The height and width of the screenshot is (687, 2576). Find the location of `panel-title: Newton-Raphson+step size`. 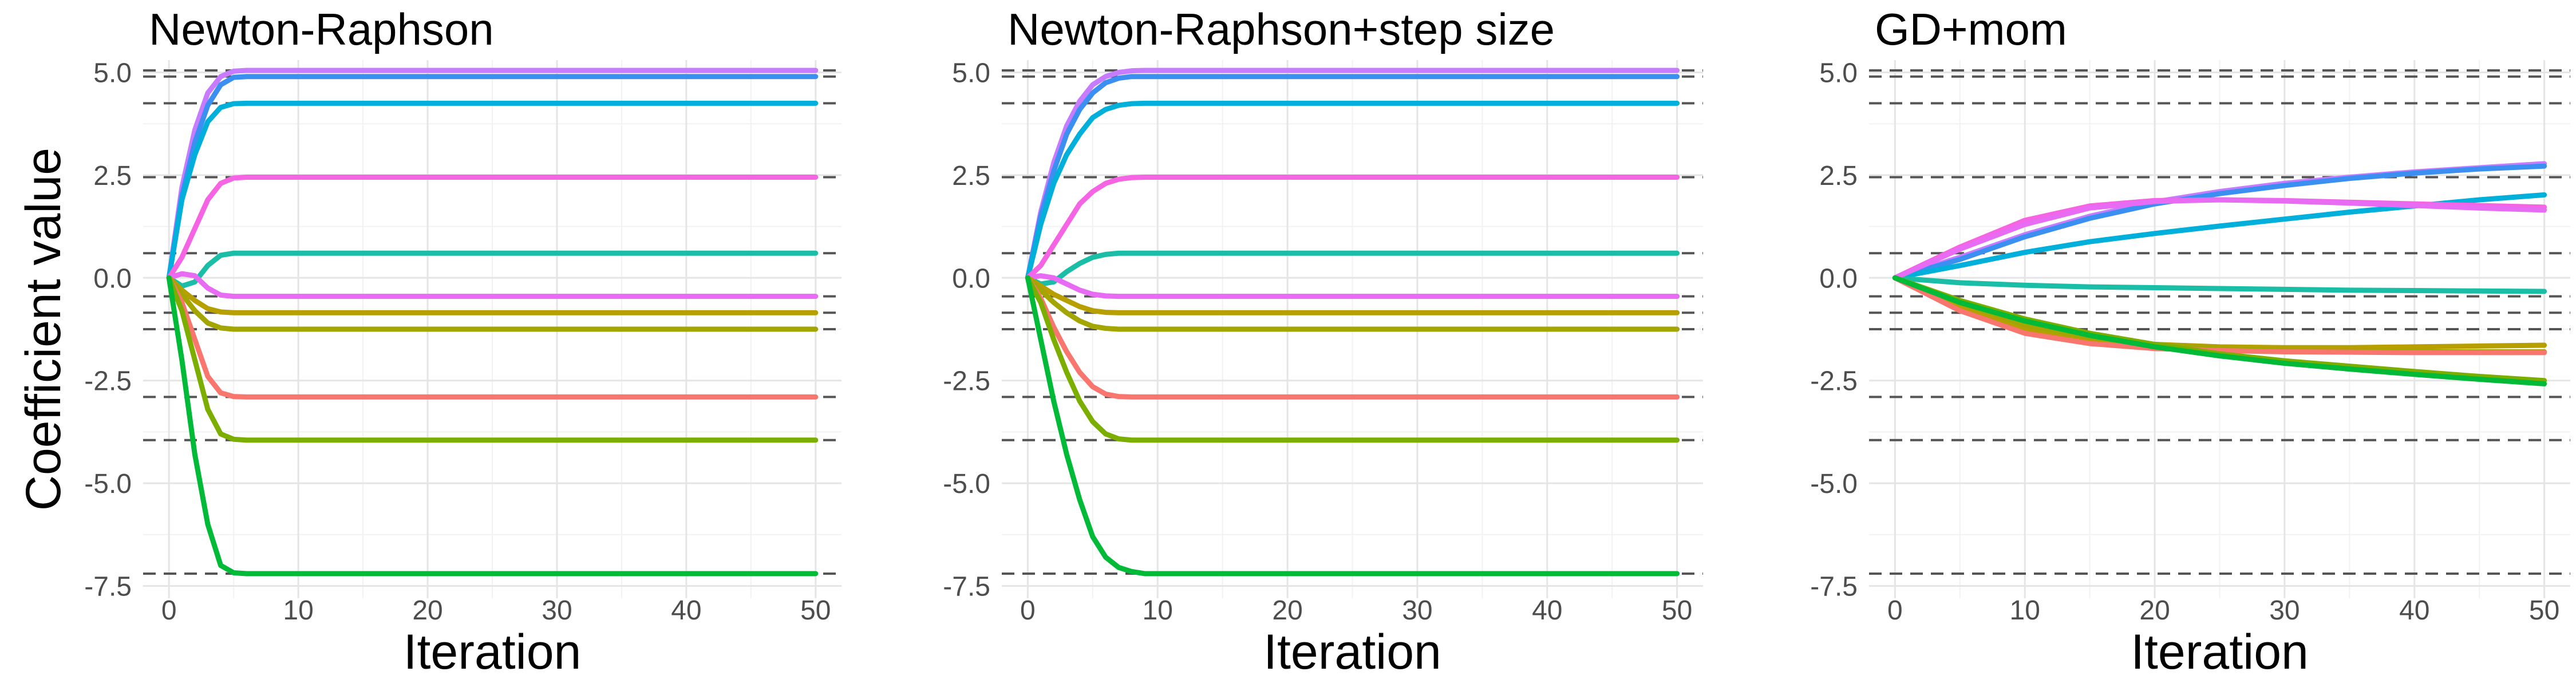

panel-title: Newton-Raphson+step size is located at coordinates (1281, 29).